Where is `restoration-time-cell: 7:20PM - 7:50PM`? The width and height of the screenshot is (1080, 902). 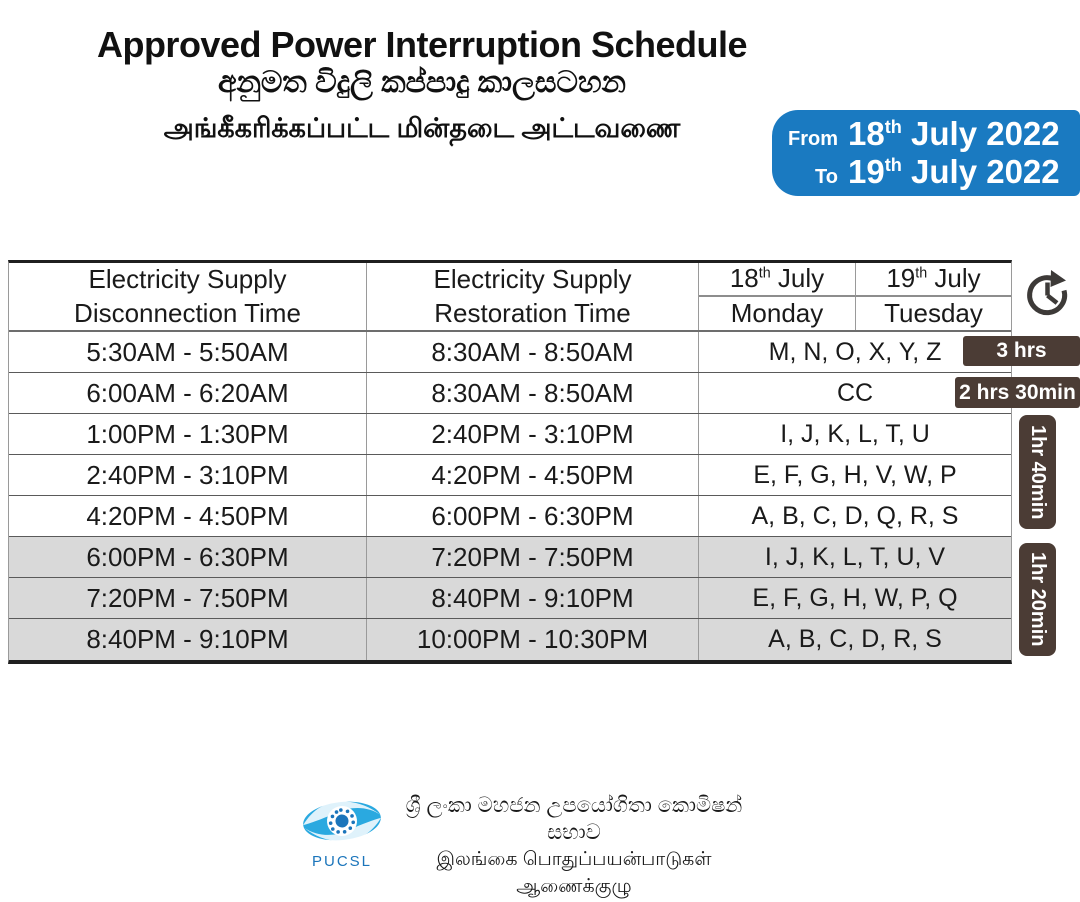
restoration-time-cell: 7:20PM - 7:50PM is located at coordinates (533, 557).